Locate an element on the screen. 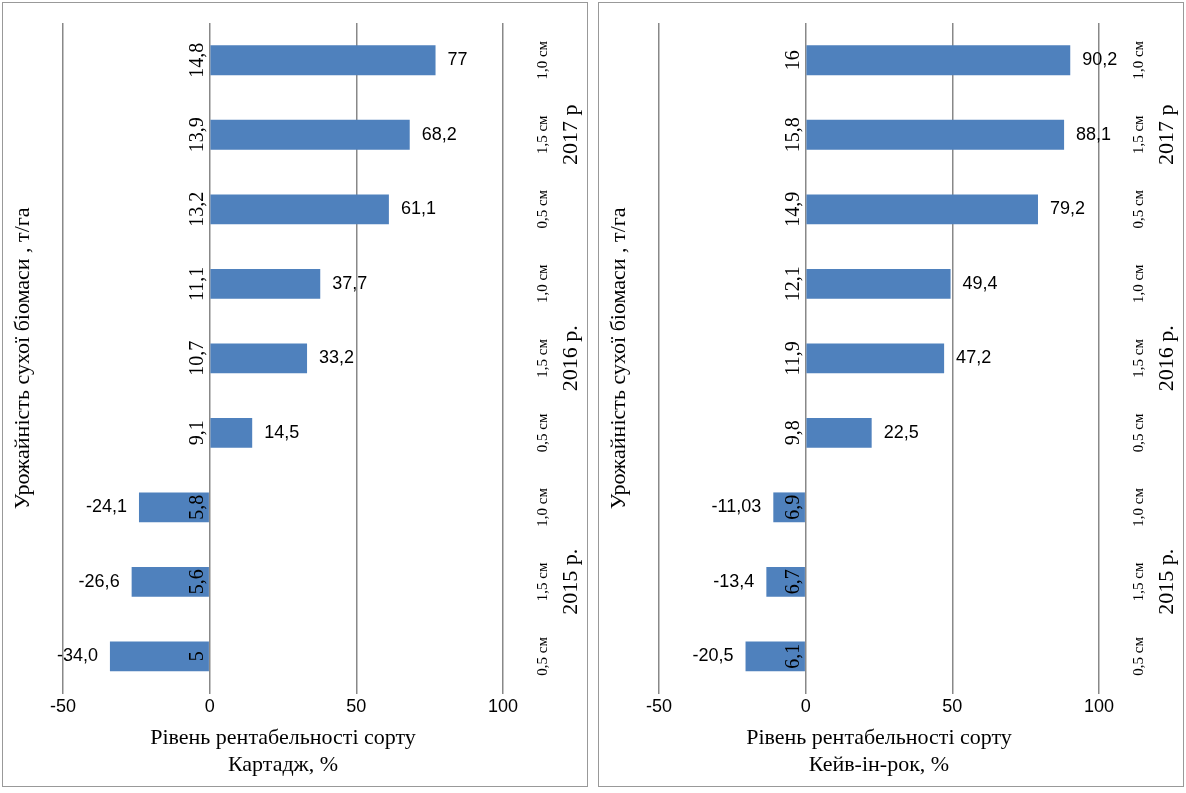 This screenshot has height=793, width=1186. data-label: 68,2 is located at coordinates (439, 133).